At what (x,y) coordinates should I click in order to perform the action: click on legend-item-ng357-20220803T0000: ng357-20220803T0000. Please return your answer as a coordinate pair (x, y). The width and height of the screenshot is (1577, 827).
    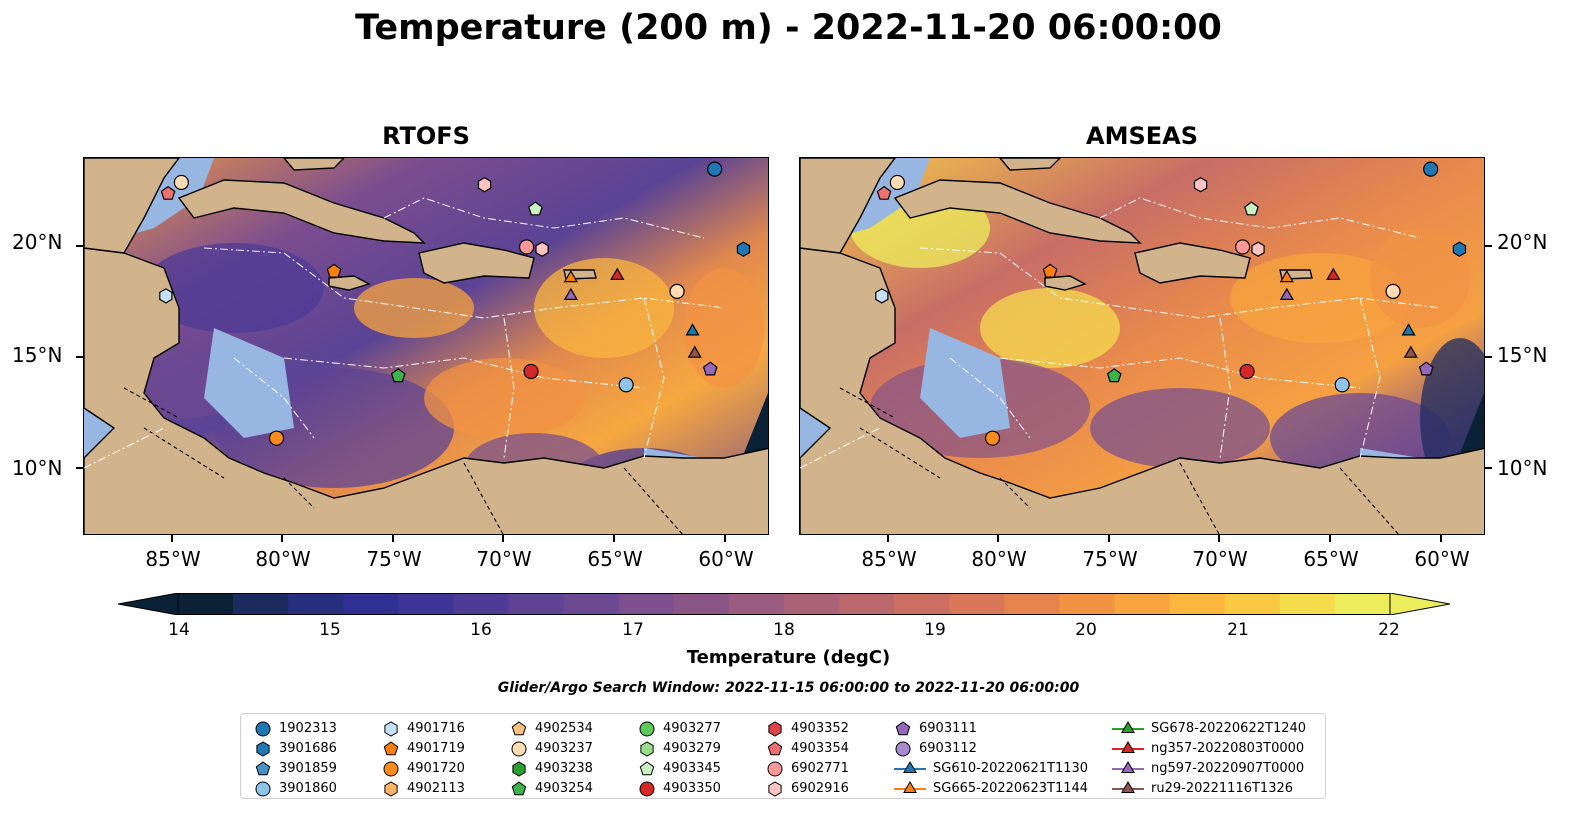
    Looking at the image, I should click on (1207, 748).